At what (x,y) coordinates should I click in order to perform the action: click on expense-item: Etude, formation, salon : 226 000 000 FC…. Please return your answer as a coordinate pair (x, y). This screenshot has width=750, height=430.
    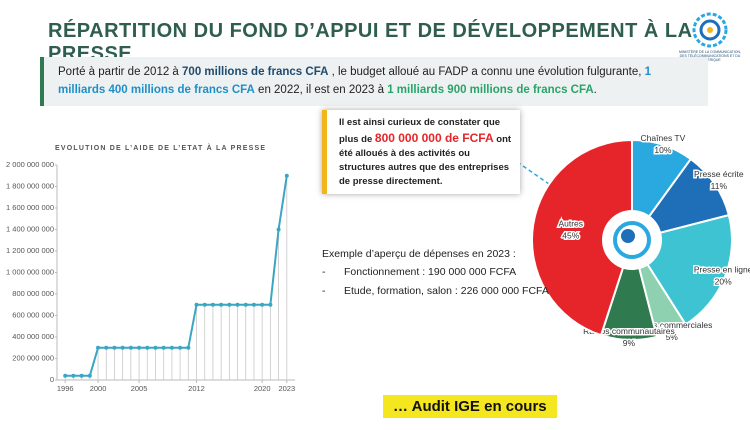
    Looking at the image, I should click on (435, 291).